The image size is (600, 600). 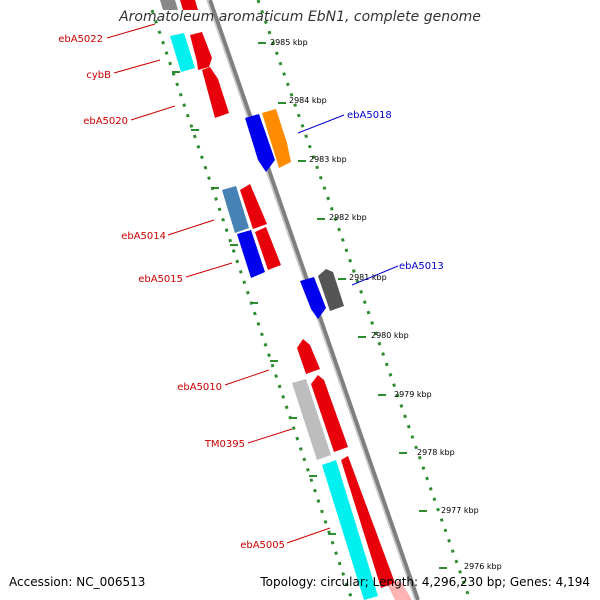 What do you see at coordinates (331, 290) in the screenshot?
I see `gene-arrow-ebA5013-grey` at bounding box center [331, 290].